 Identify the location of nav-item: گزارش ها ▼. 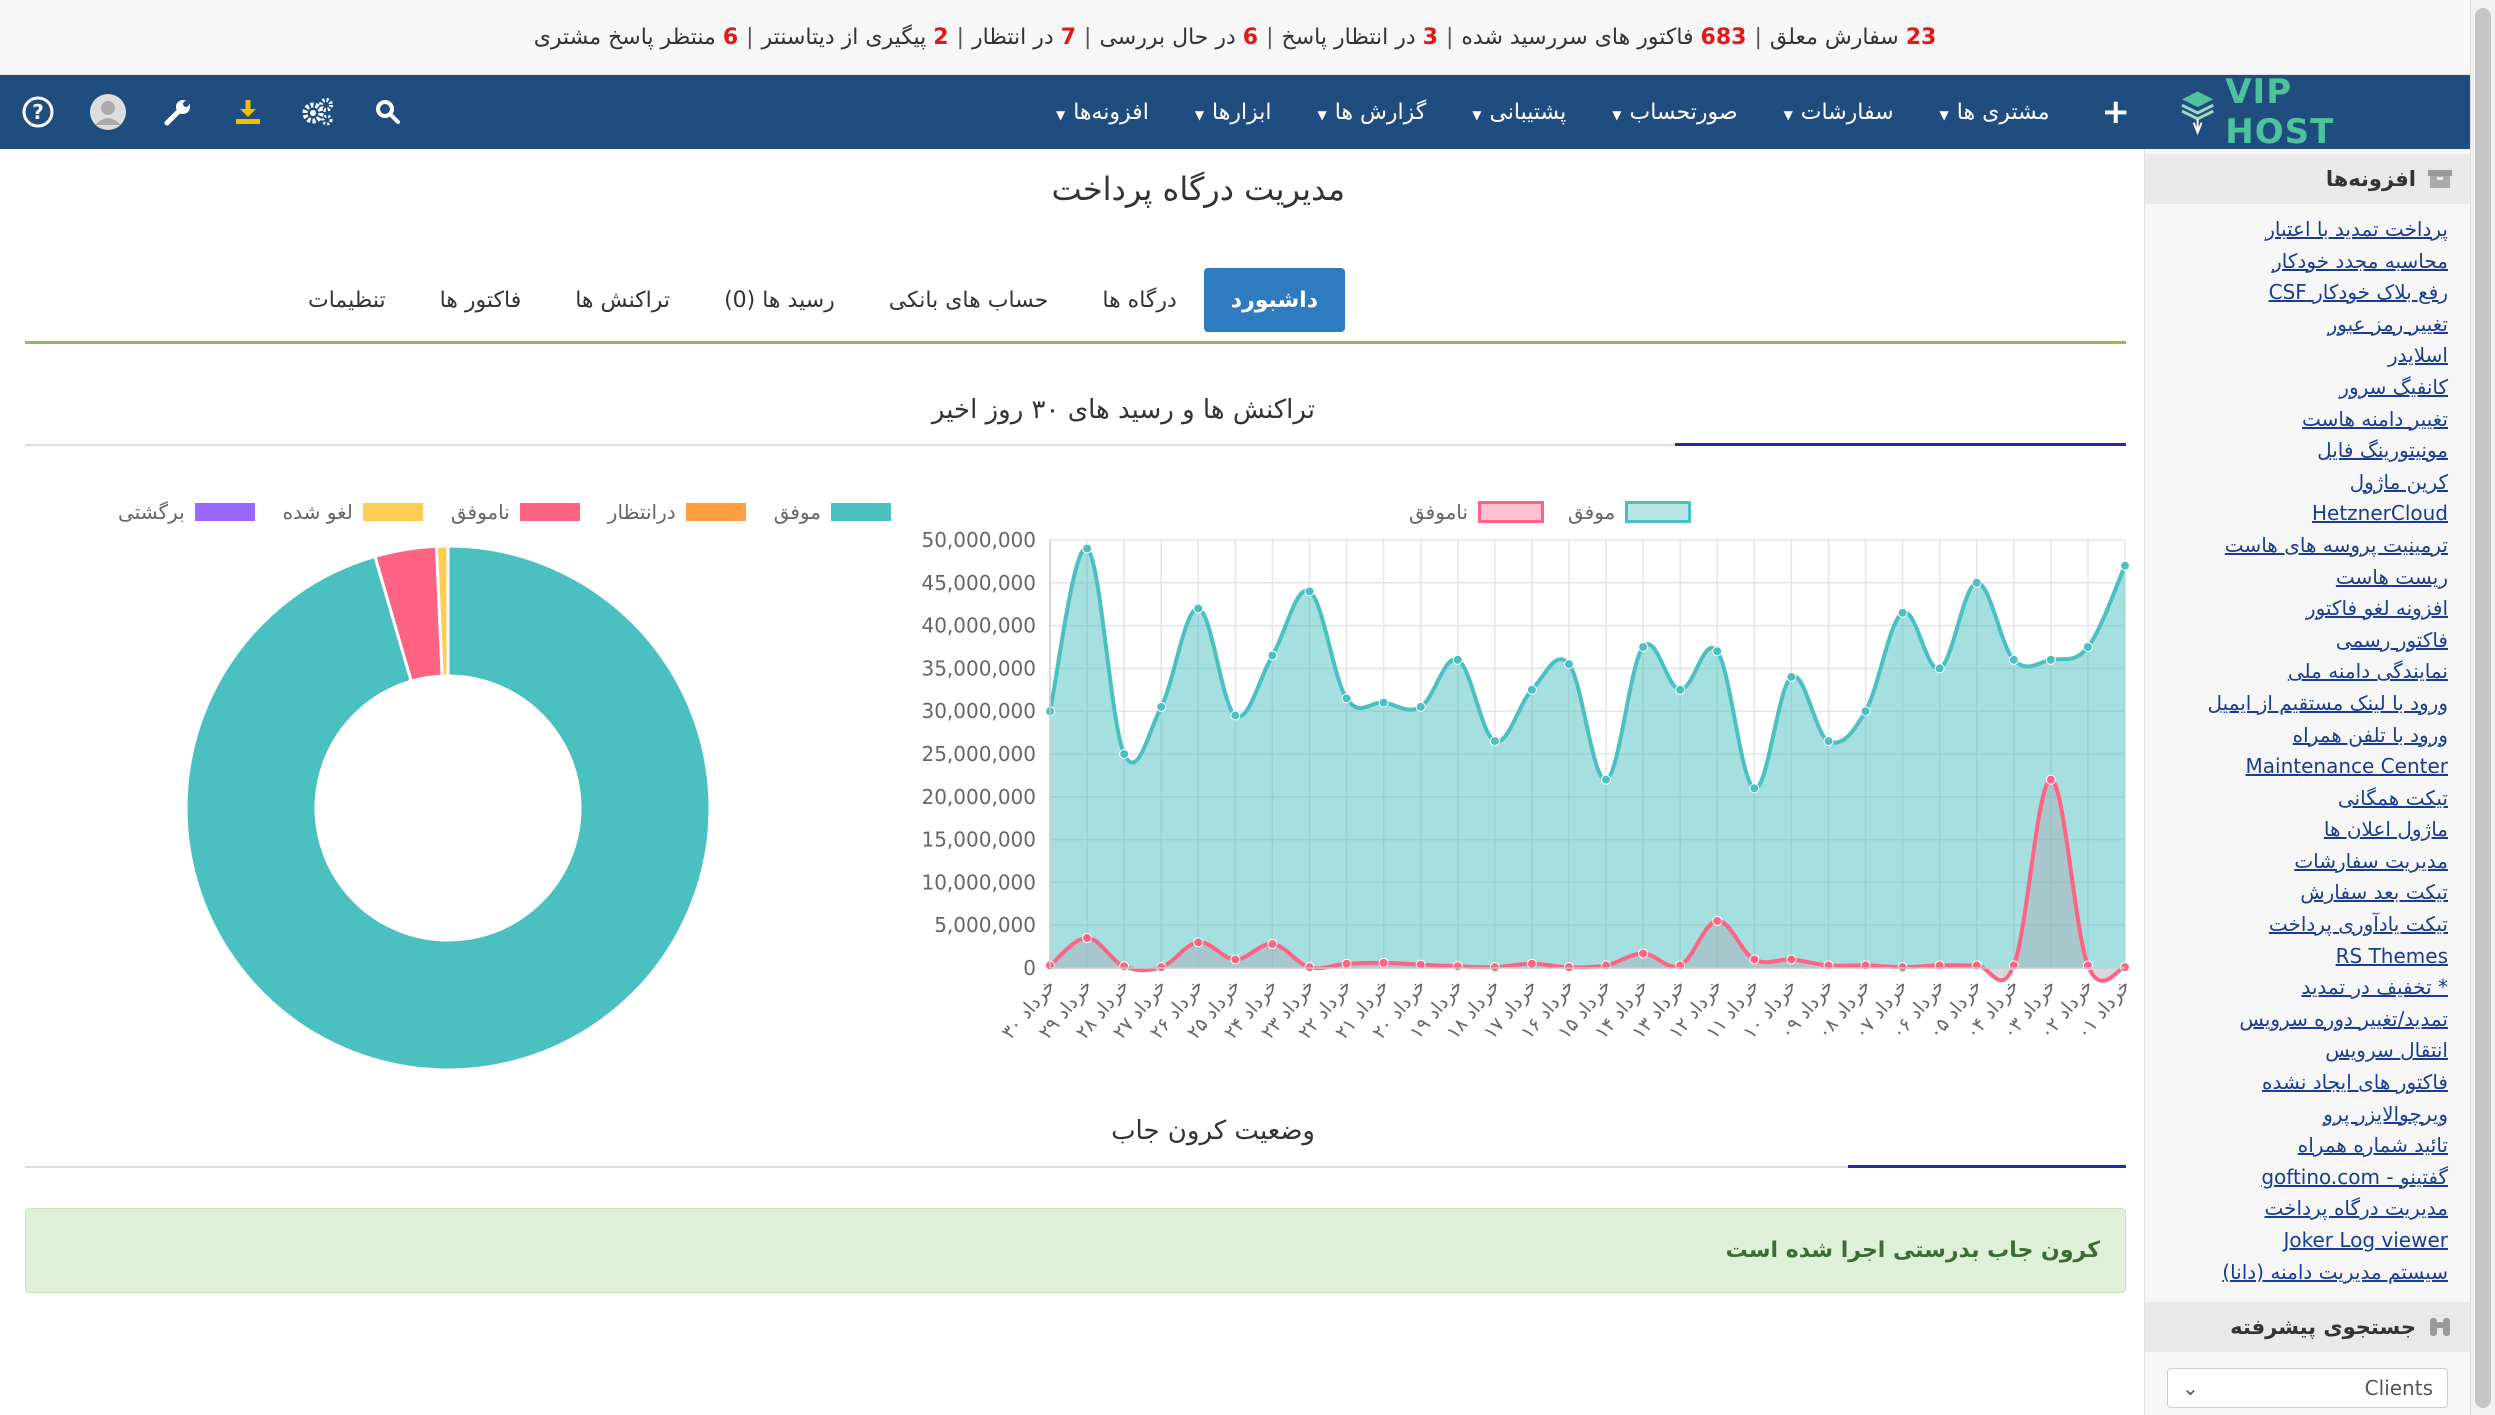
(1371, 112).